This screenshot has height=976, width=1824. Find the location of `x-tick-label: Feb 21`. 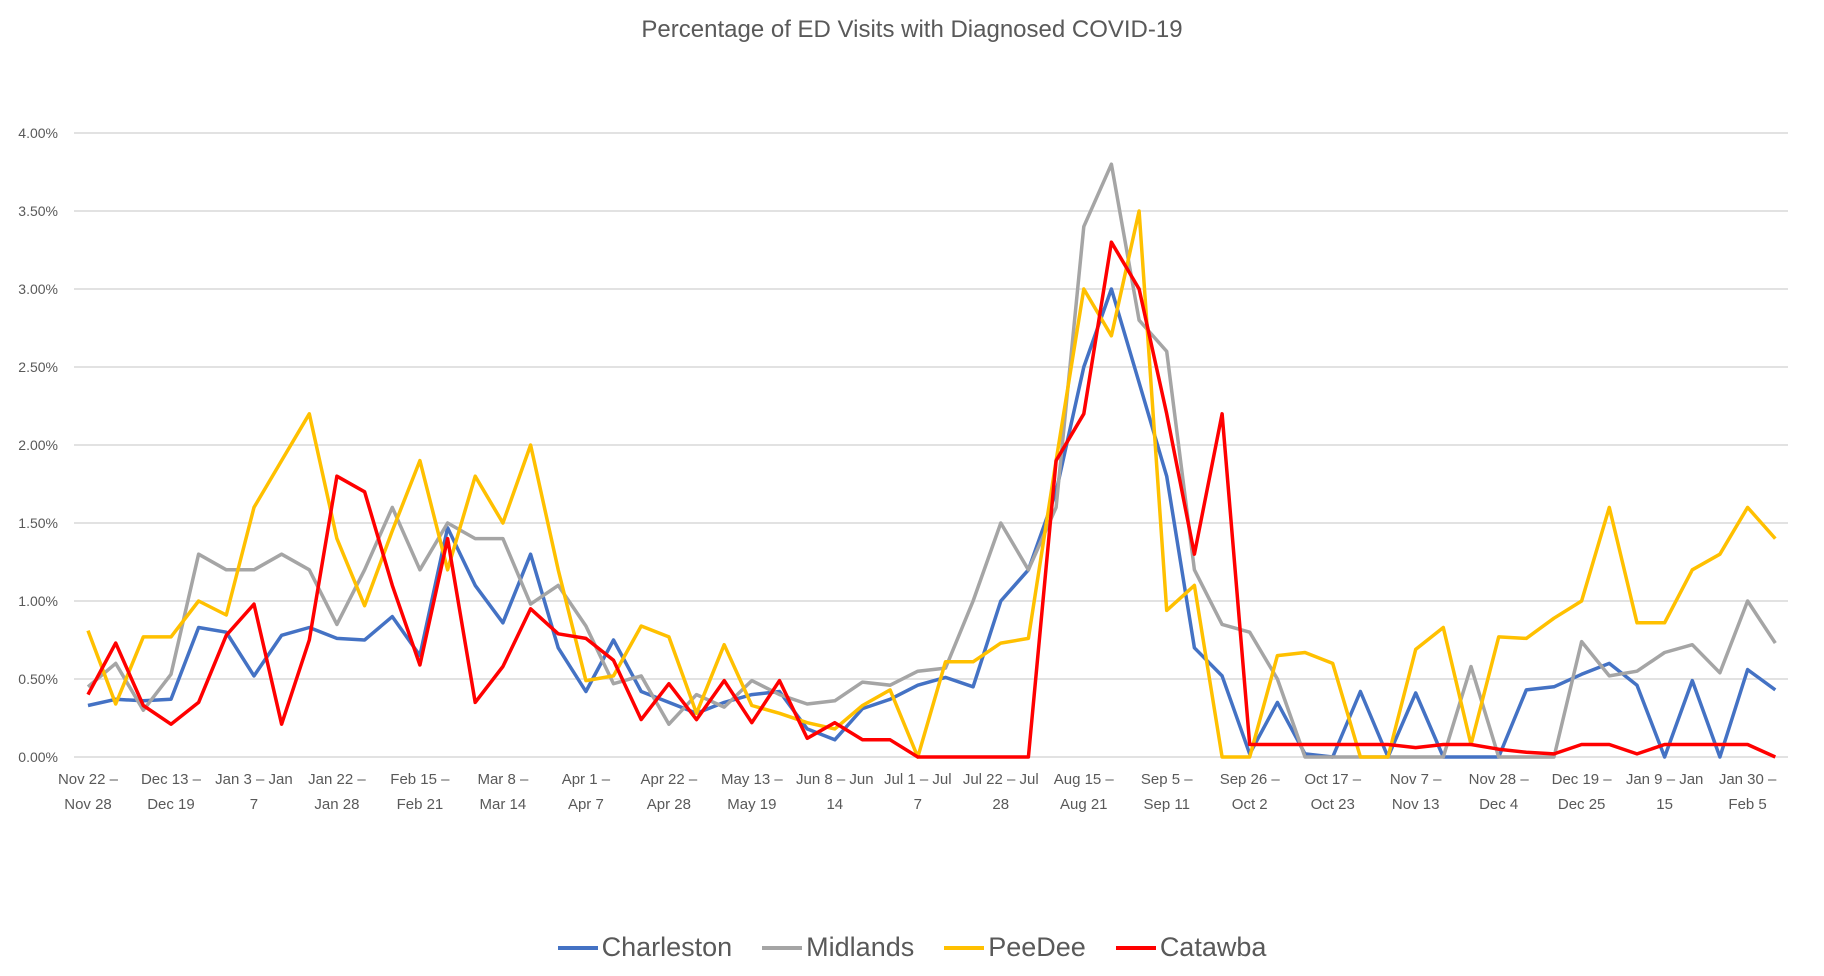

x-tick-label: Feb 21 is located at coordinates (420, 804).